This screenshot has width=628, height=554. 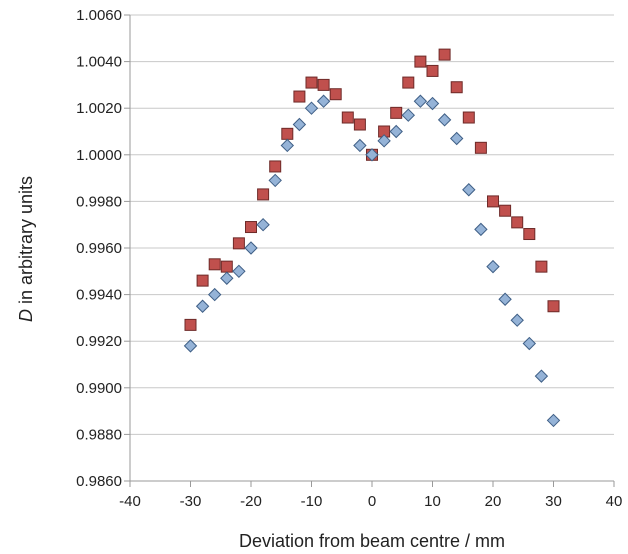 What do you see at coordinates (99, 15) in the screenshot?
I see `y-tick-label: 1.0060` at bounding box center [99, 15].